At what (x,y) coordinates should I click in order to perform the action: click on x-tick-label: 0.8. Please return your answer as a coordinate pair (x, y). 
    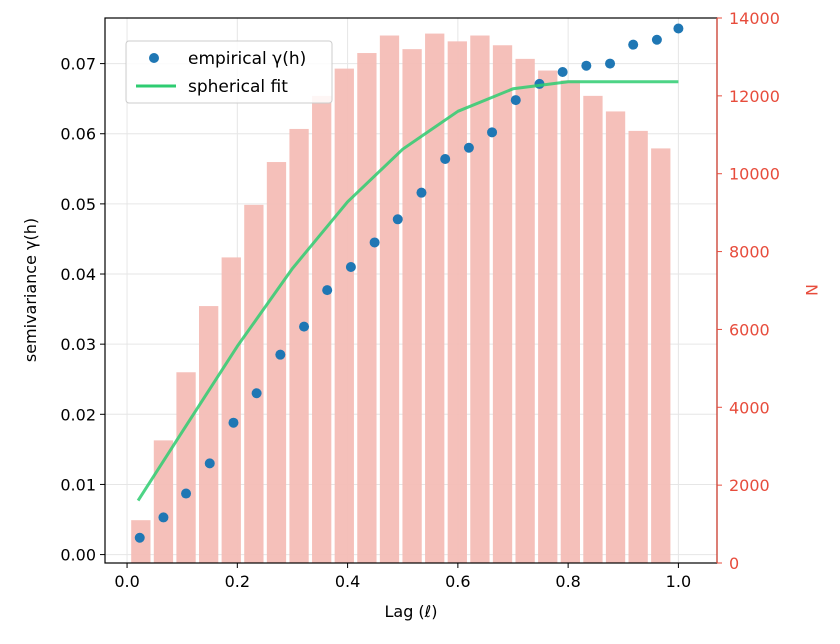
    Looking at the image, I should click on (567, 581).